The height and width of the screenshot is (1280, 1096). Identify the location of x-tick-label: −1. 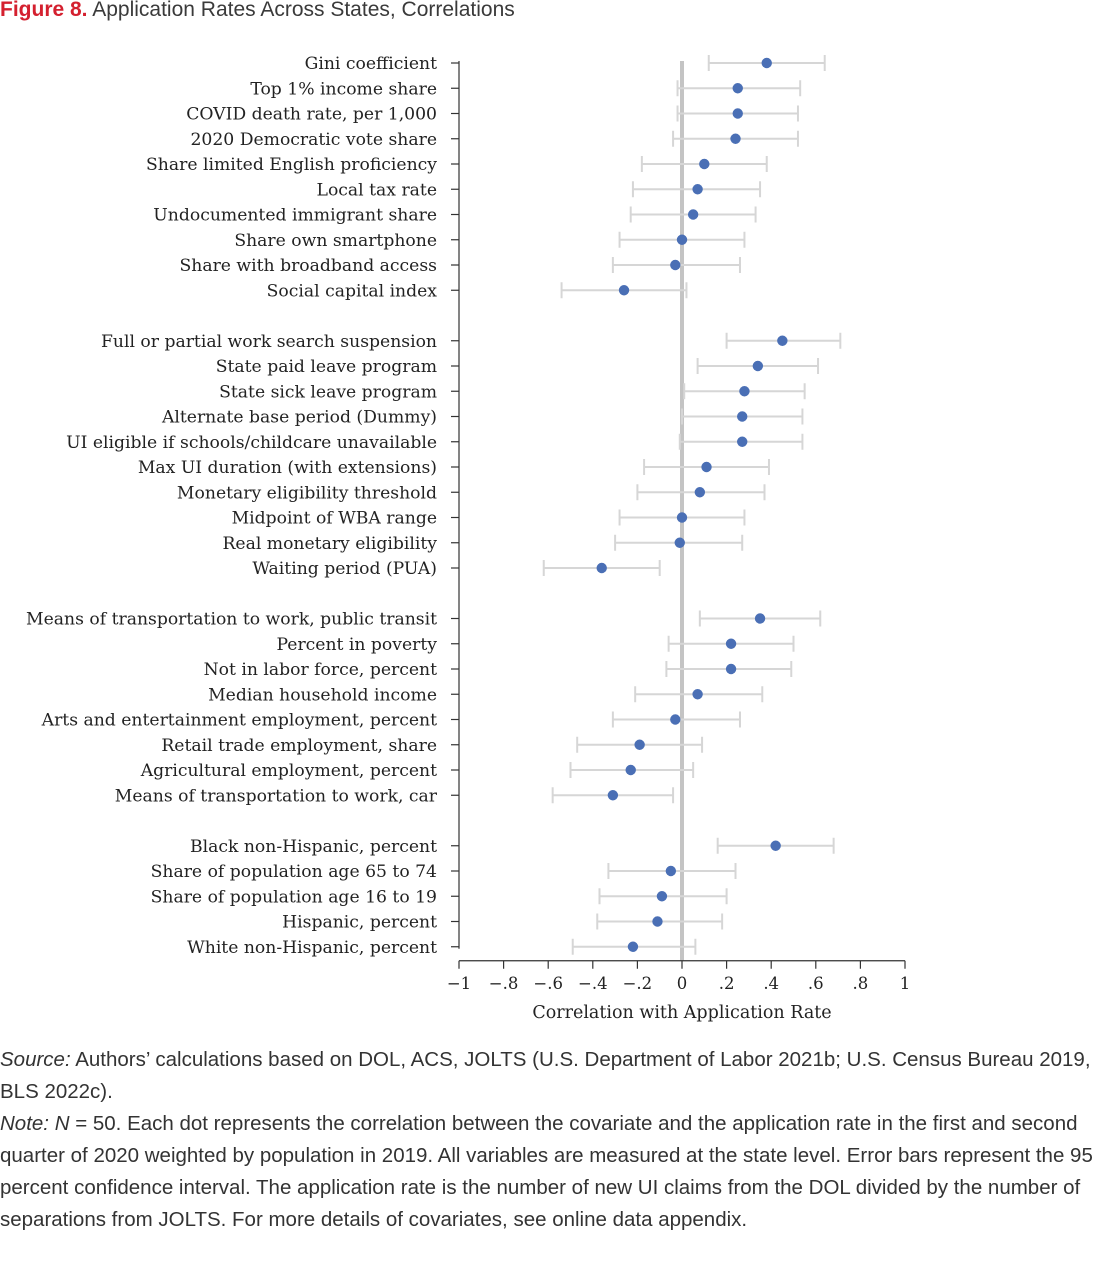
(459, 983).